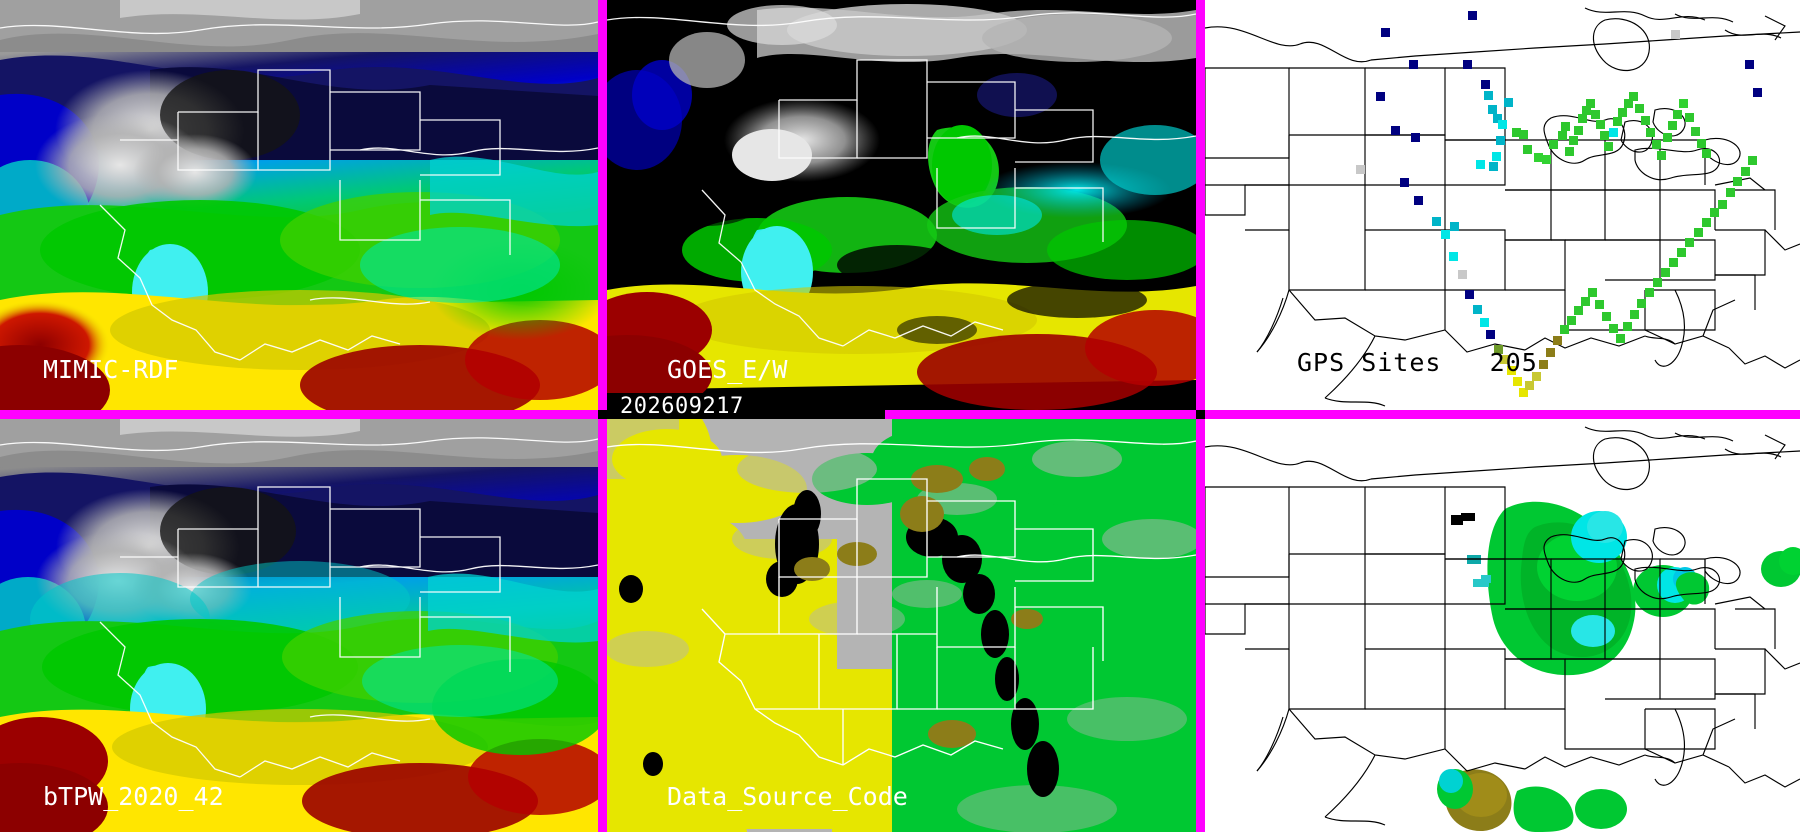 This screenshot has width=1800, height=832. What do you see at coordinates (299, 414) in the screenshot?
I see `separator-horizontal-left` at bounding box center [299, 414].